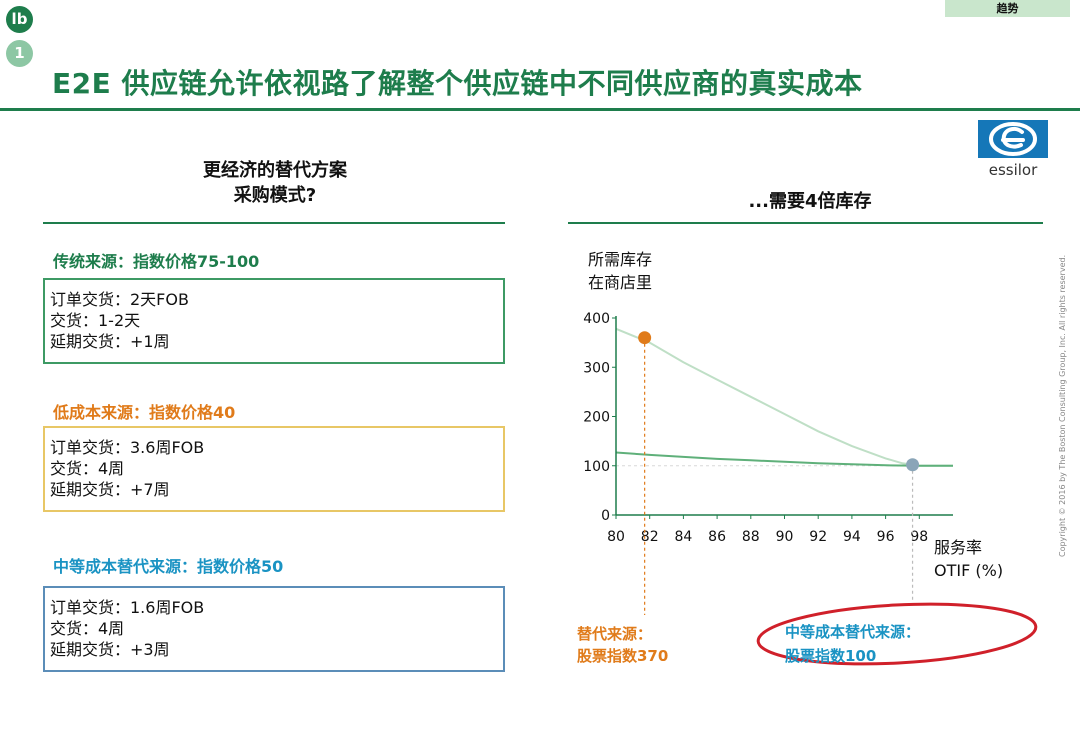 The image size is (1080, 748). I want to click on order-delivery-line: 订单交货：2天FOB, so click(119, 299).